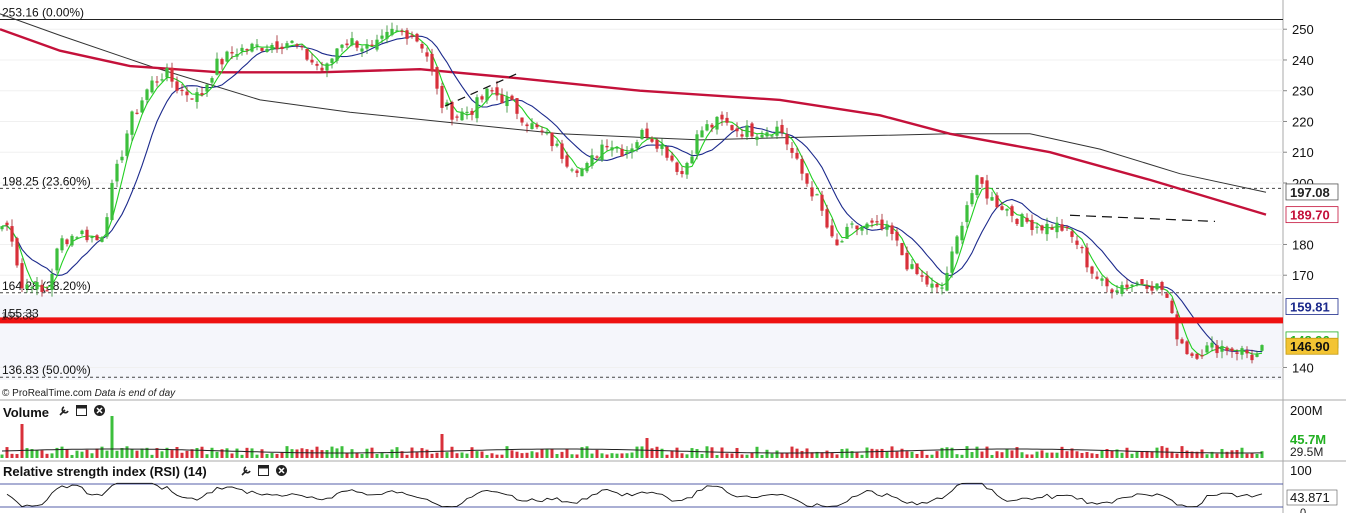  Describe the element at coordinates (20, 313) in the screenshot. I see `support-label: 155.33` at that location.